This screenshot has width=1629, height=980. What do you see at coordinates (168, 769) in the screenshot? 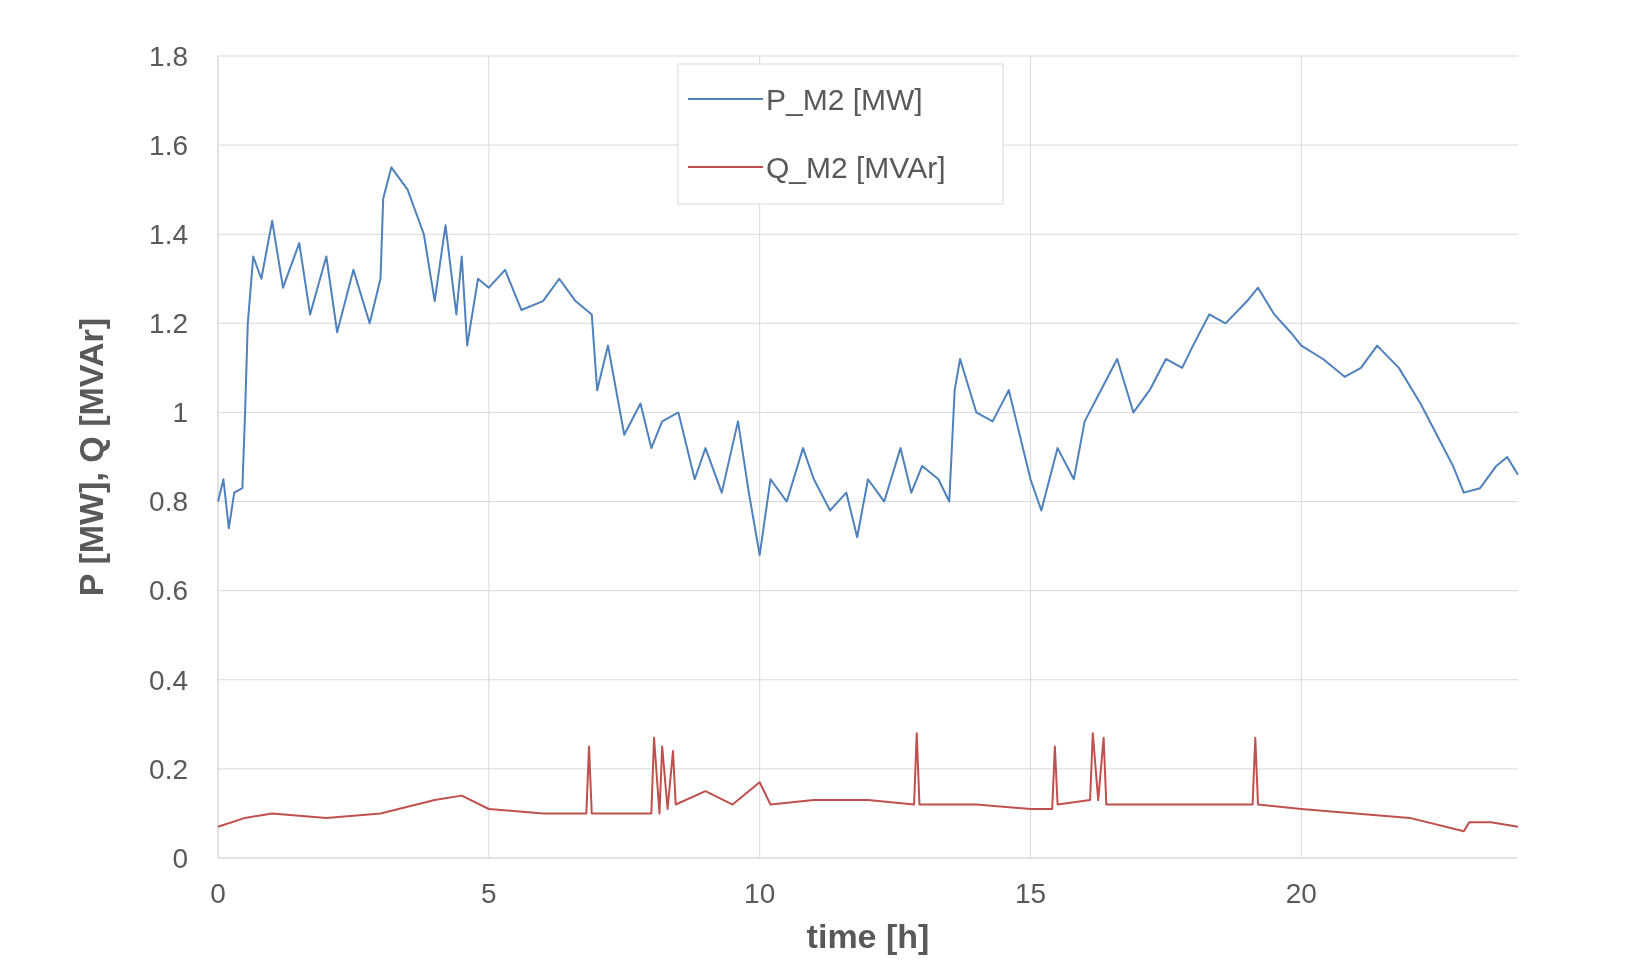
I see `y-tick-label: 0.2` at bounding box center [168, 769].